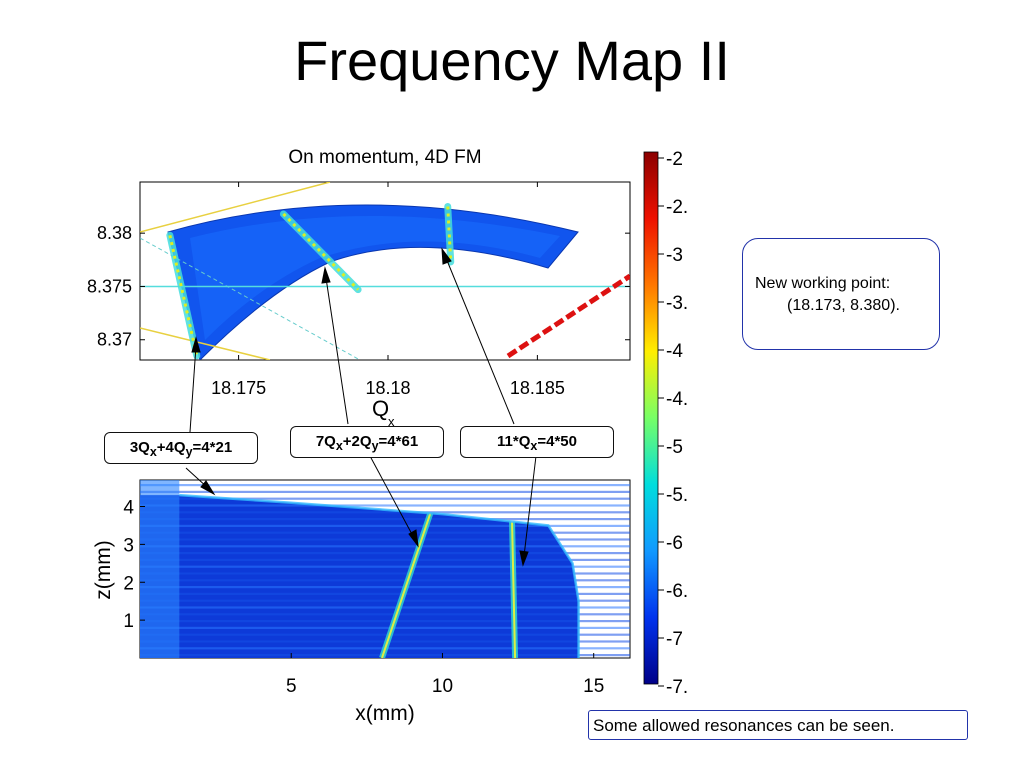 The height and width of the screenshot is (768, 1024). What do you see at coordinates (160, 569) in the screenshot?
I see `bottom-left-strip` at bounding box center [160, 569].